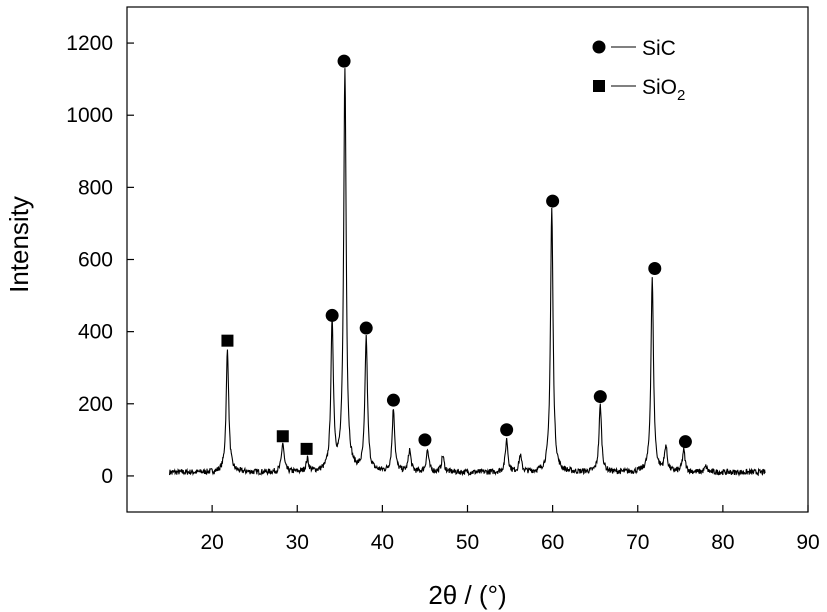 The image size is (827, 612). What do you see at coordinates (722, 542) in the screenshot?
I see `x-tick-label: 80` at bounding box center [722, 542].